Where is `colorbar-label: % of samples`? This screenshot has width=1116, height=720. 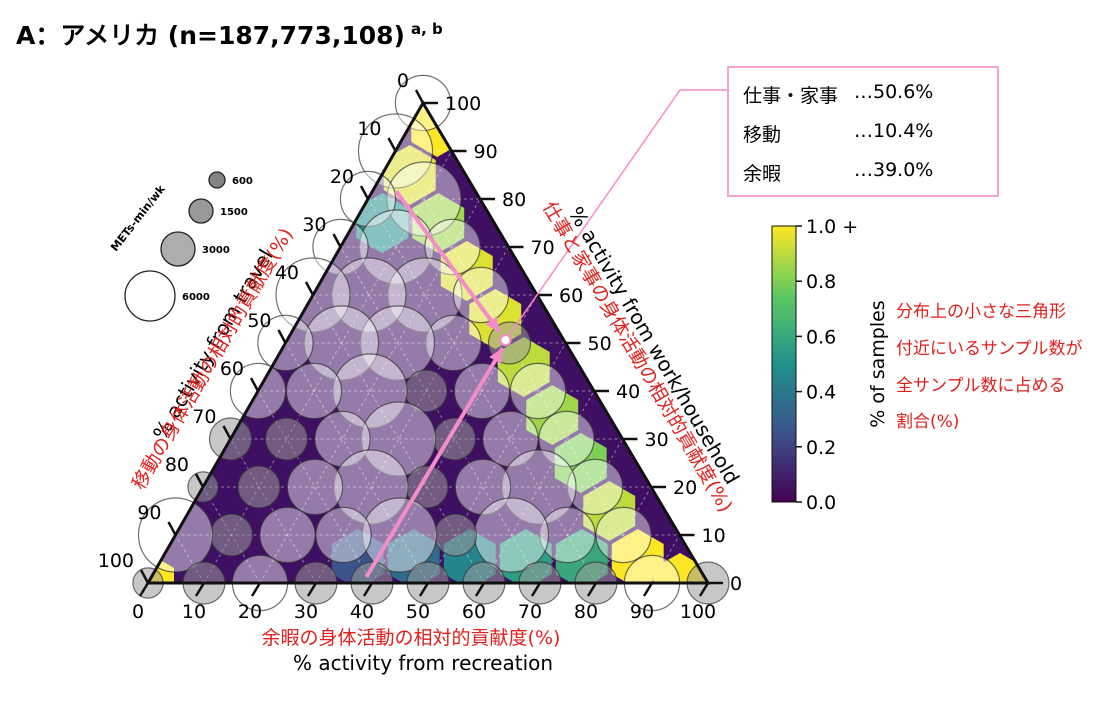 colorbar-label: % of samples is located at coordinates (878, 363).